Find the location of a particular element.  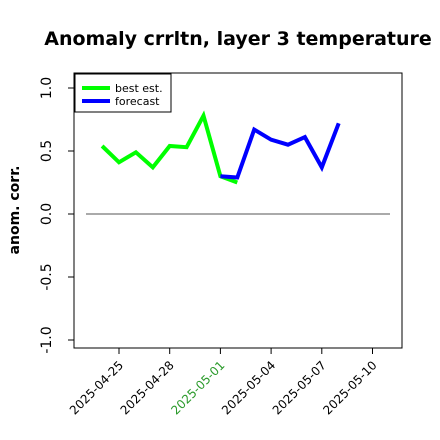

y-tick-label: -1.0 is located at coordinates (47, 339).